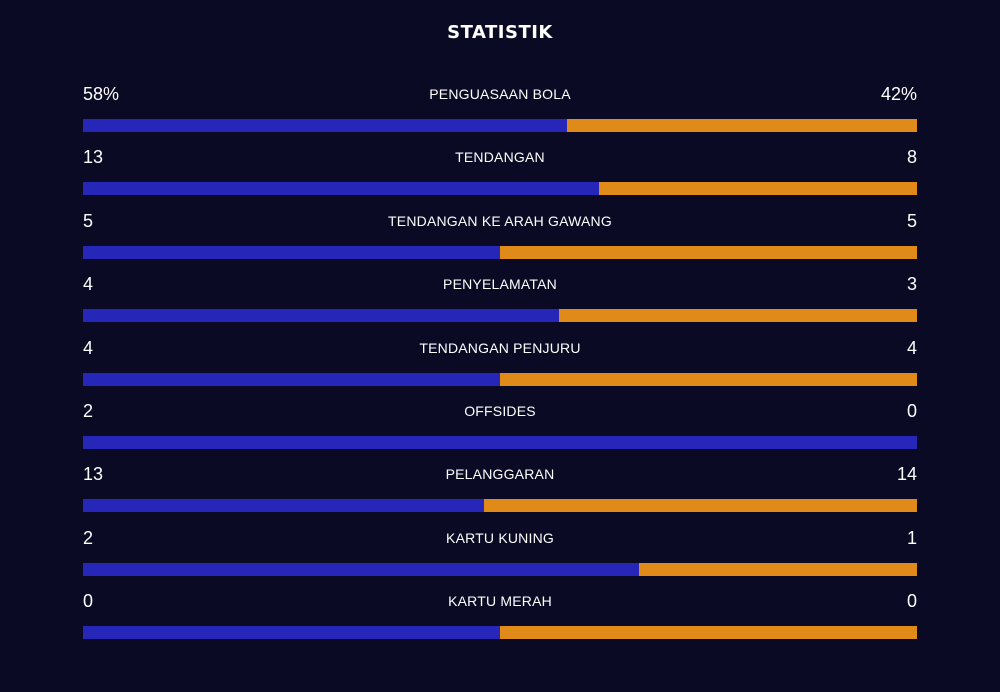  Describe the element at coordinates (906, 474) in the screenshot. I see `away-value: 14` at that location.